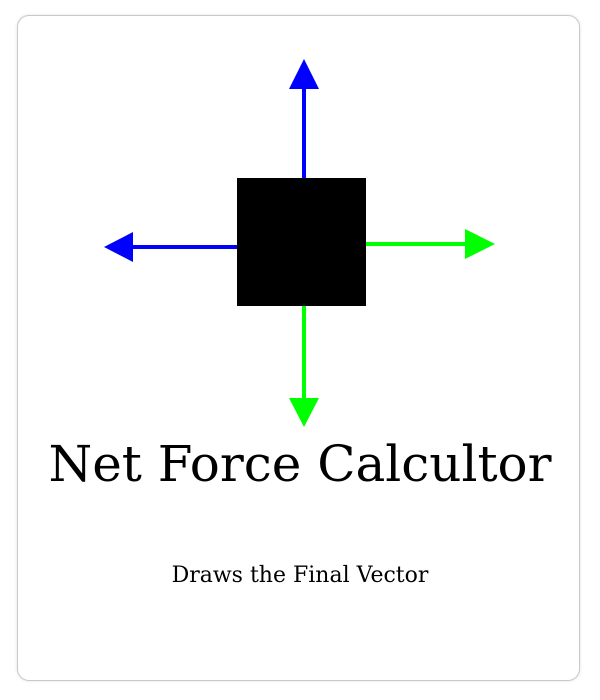  Describe the element at coordinates (480, 244) in the screenshot. I see `vector-right-arrowhead` at that location.